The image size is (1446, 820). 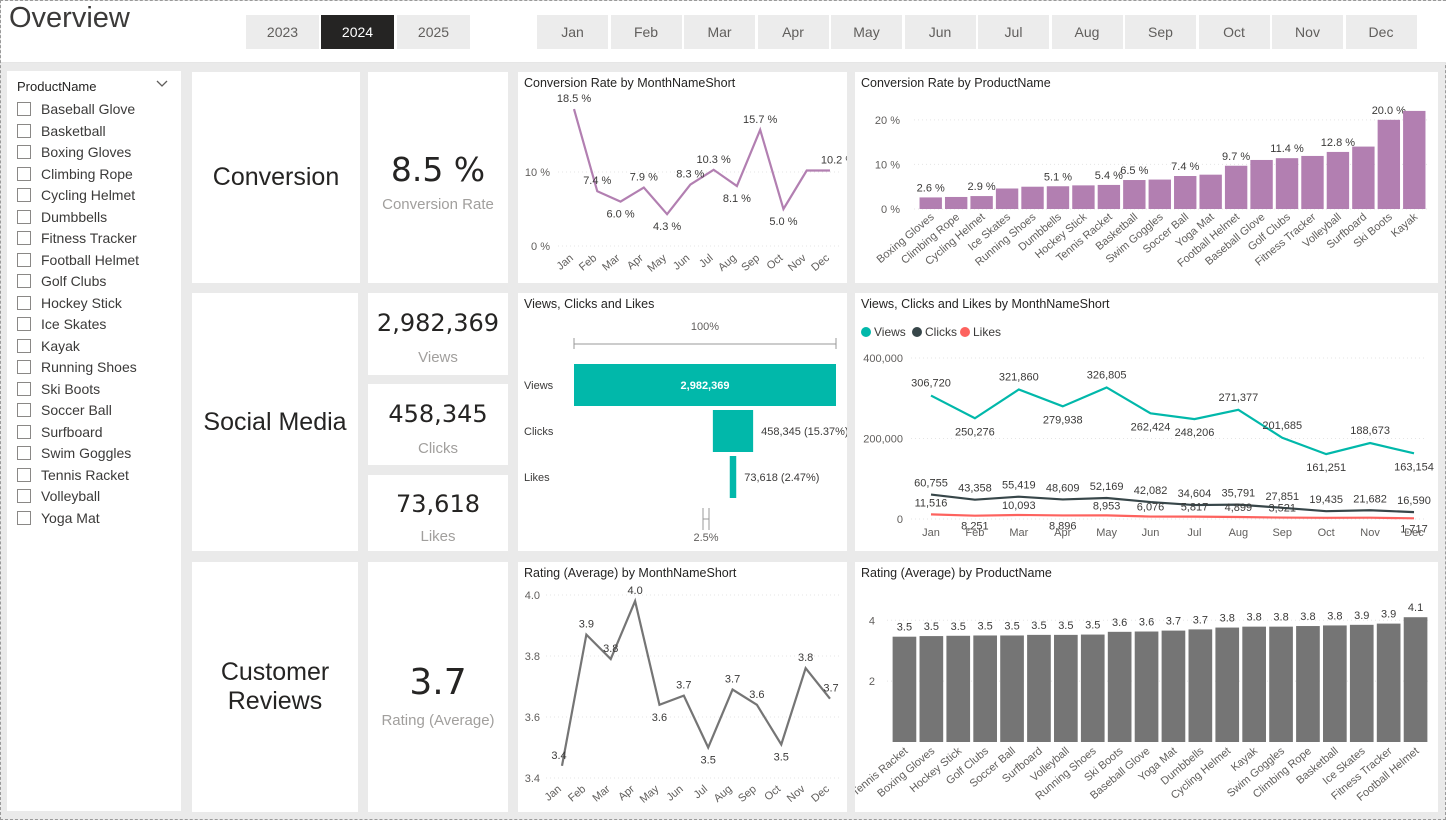 I want to click on slicer-item: Volleyball, so click(x=58, y=496).